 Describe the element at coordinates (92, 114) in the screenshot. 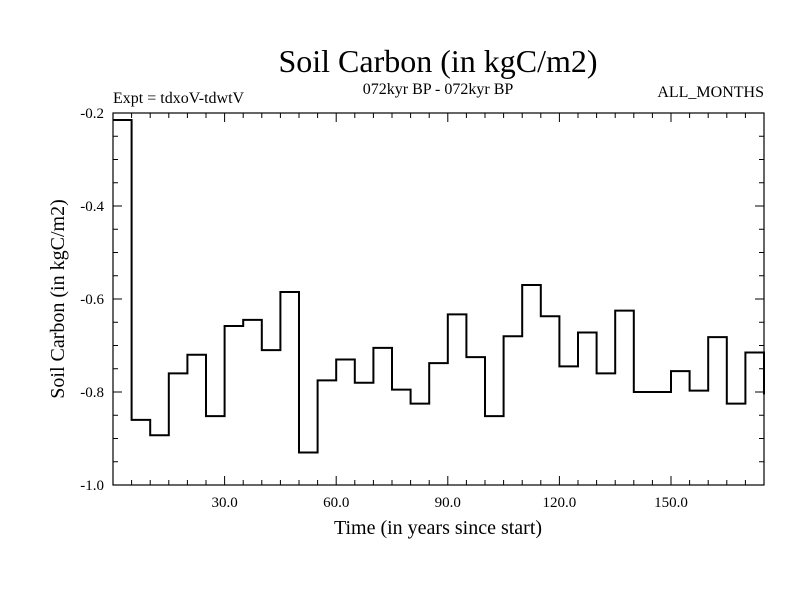

I see `y-tick-label: -0.2` at that location.